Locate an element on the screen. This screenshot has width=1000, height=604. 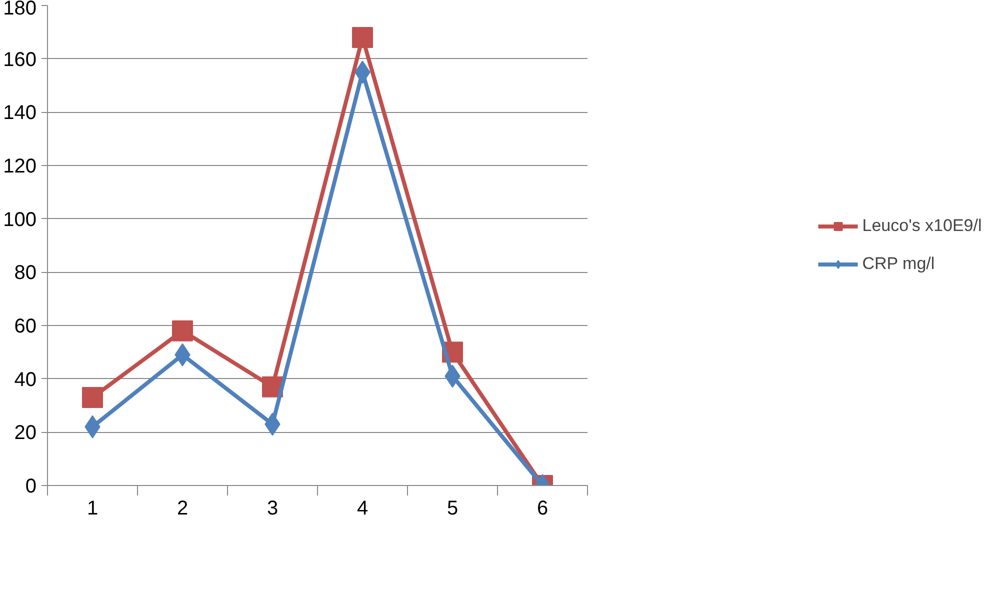
x-tick-label: 2 is located at coordinates (182, 509).